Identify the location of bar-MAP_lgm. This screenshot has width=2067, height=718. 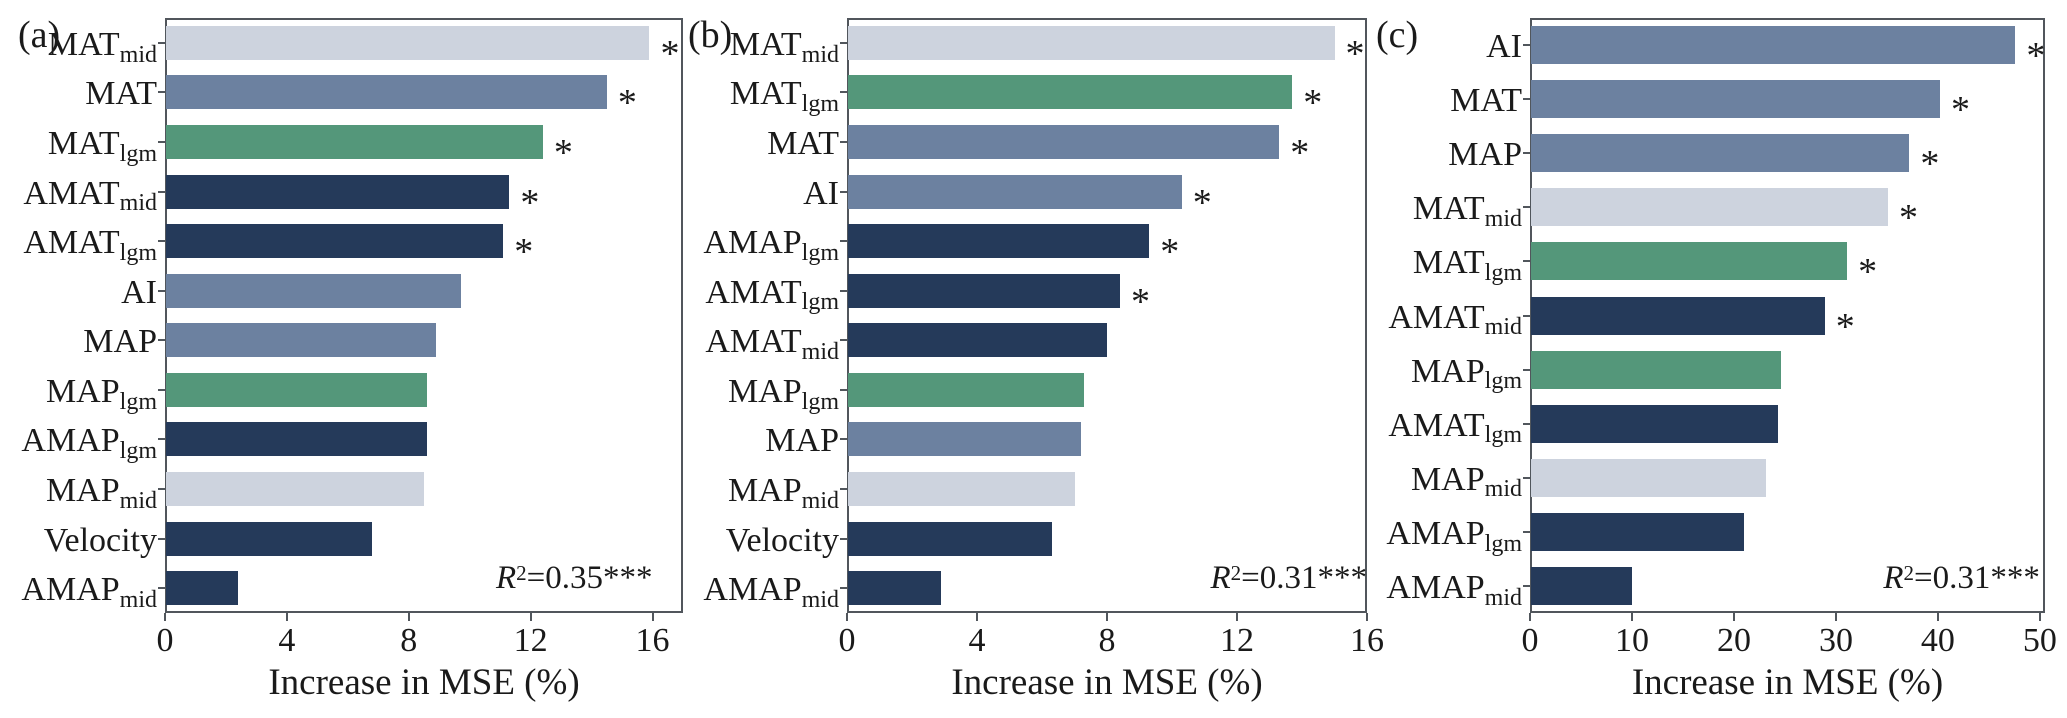
(297, 389).